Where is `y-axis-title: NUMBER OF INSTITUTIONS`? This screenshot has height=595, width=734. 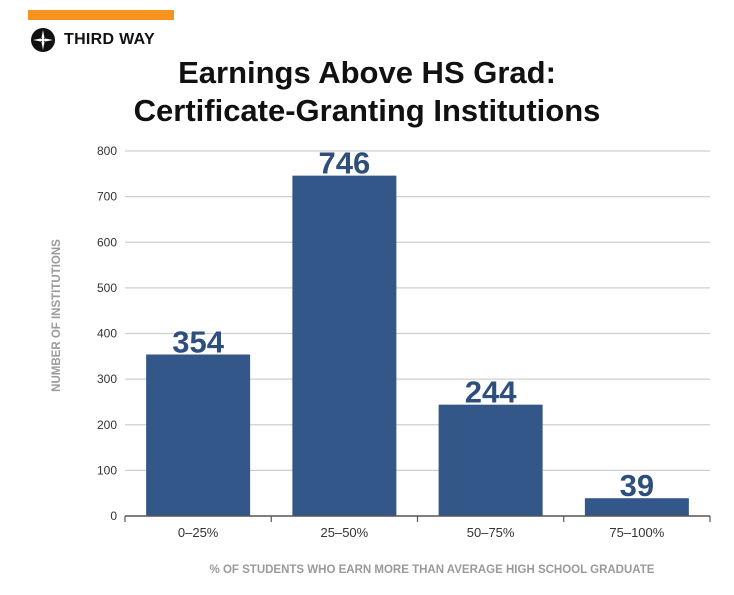
y-axis-title: NUMBER OF INSTITUTIONS is located at coordinates (57, 315).